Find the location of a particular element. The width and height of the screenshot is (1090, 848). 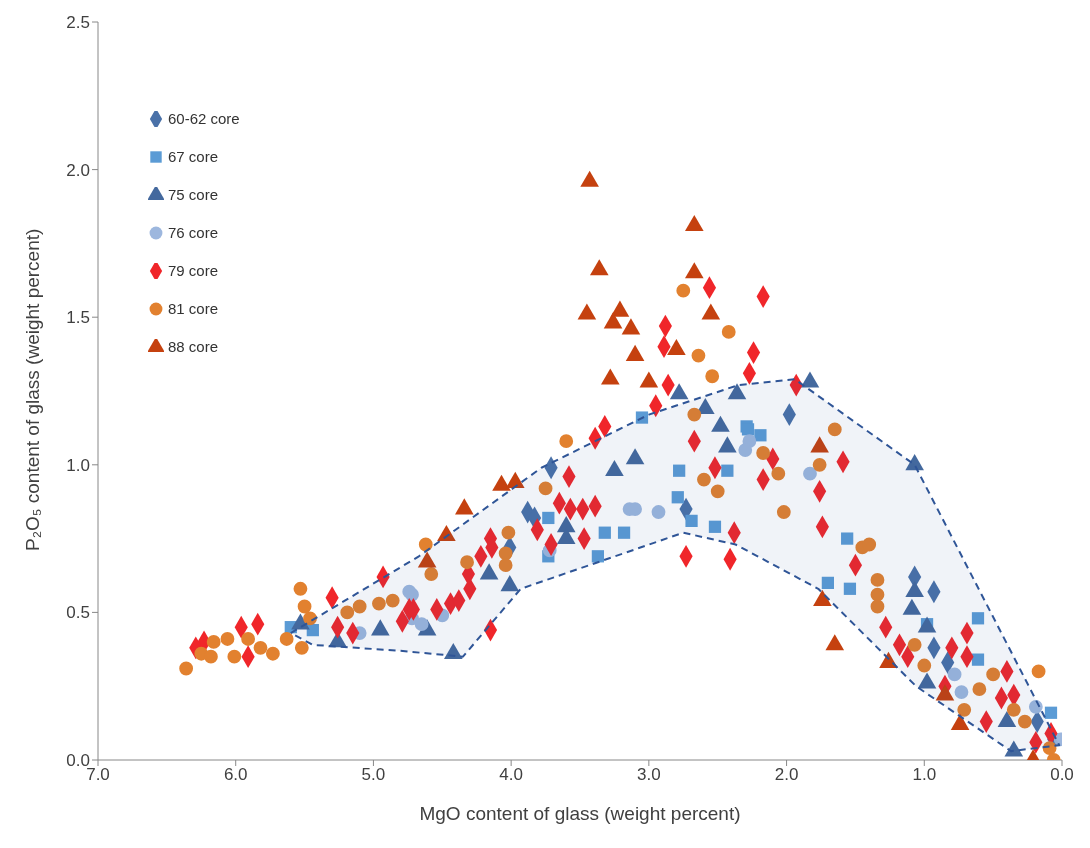

legend-label: 67 core is located at coordinates (193, 157).